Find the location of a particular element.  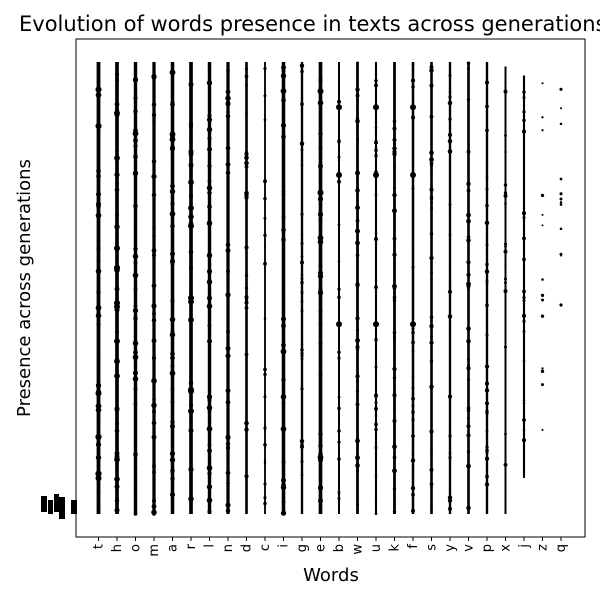

x-tick-label-s: s is located at coordinates (432, 547).